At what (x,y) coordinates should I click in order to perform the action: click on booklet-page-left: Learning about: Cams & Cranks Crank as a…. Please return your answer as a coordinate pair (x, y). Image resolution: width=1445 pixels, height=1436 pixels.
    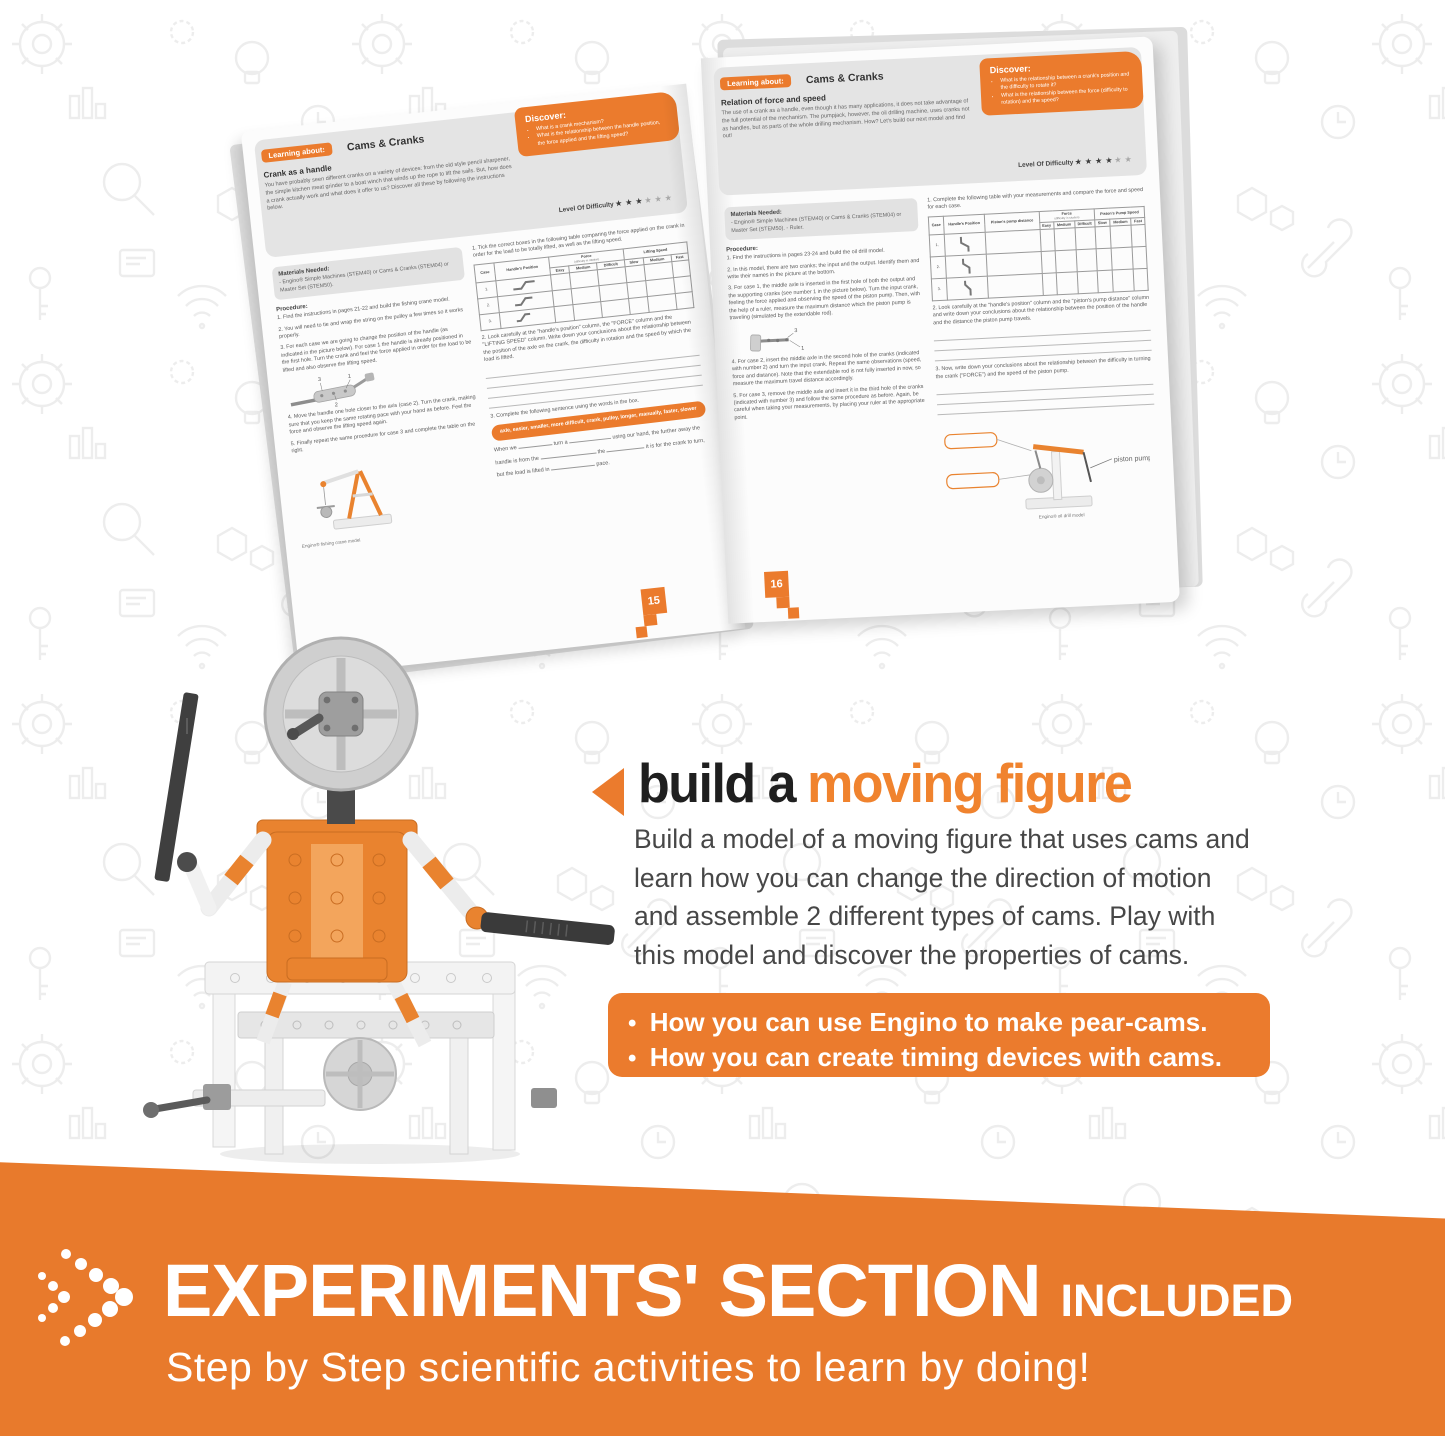
    Looking at the image, I should click on (493, 380).